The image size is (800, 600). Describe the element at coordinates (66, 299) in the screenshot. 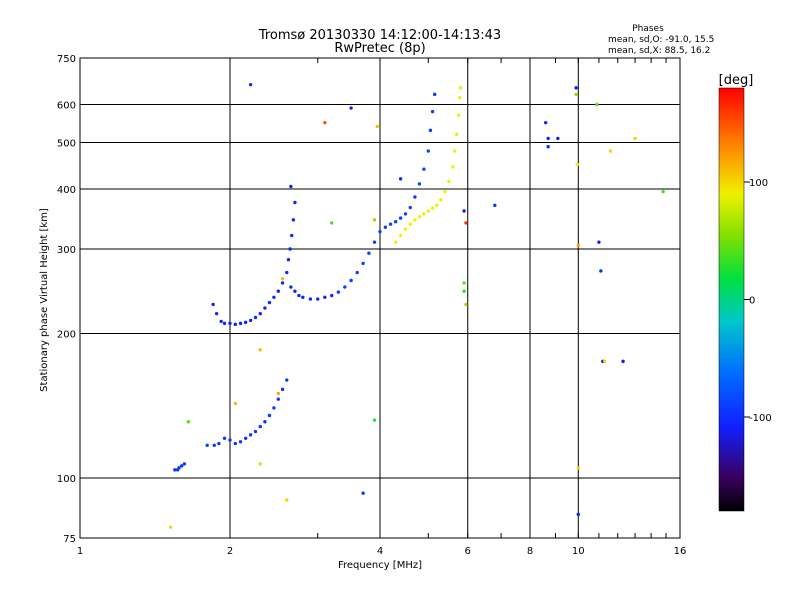

I see `y-axis-ticks: 75 100 200 300 400 500 600 750` at that location.